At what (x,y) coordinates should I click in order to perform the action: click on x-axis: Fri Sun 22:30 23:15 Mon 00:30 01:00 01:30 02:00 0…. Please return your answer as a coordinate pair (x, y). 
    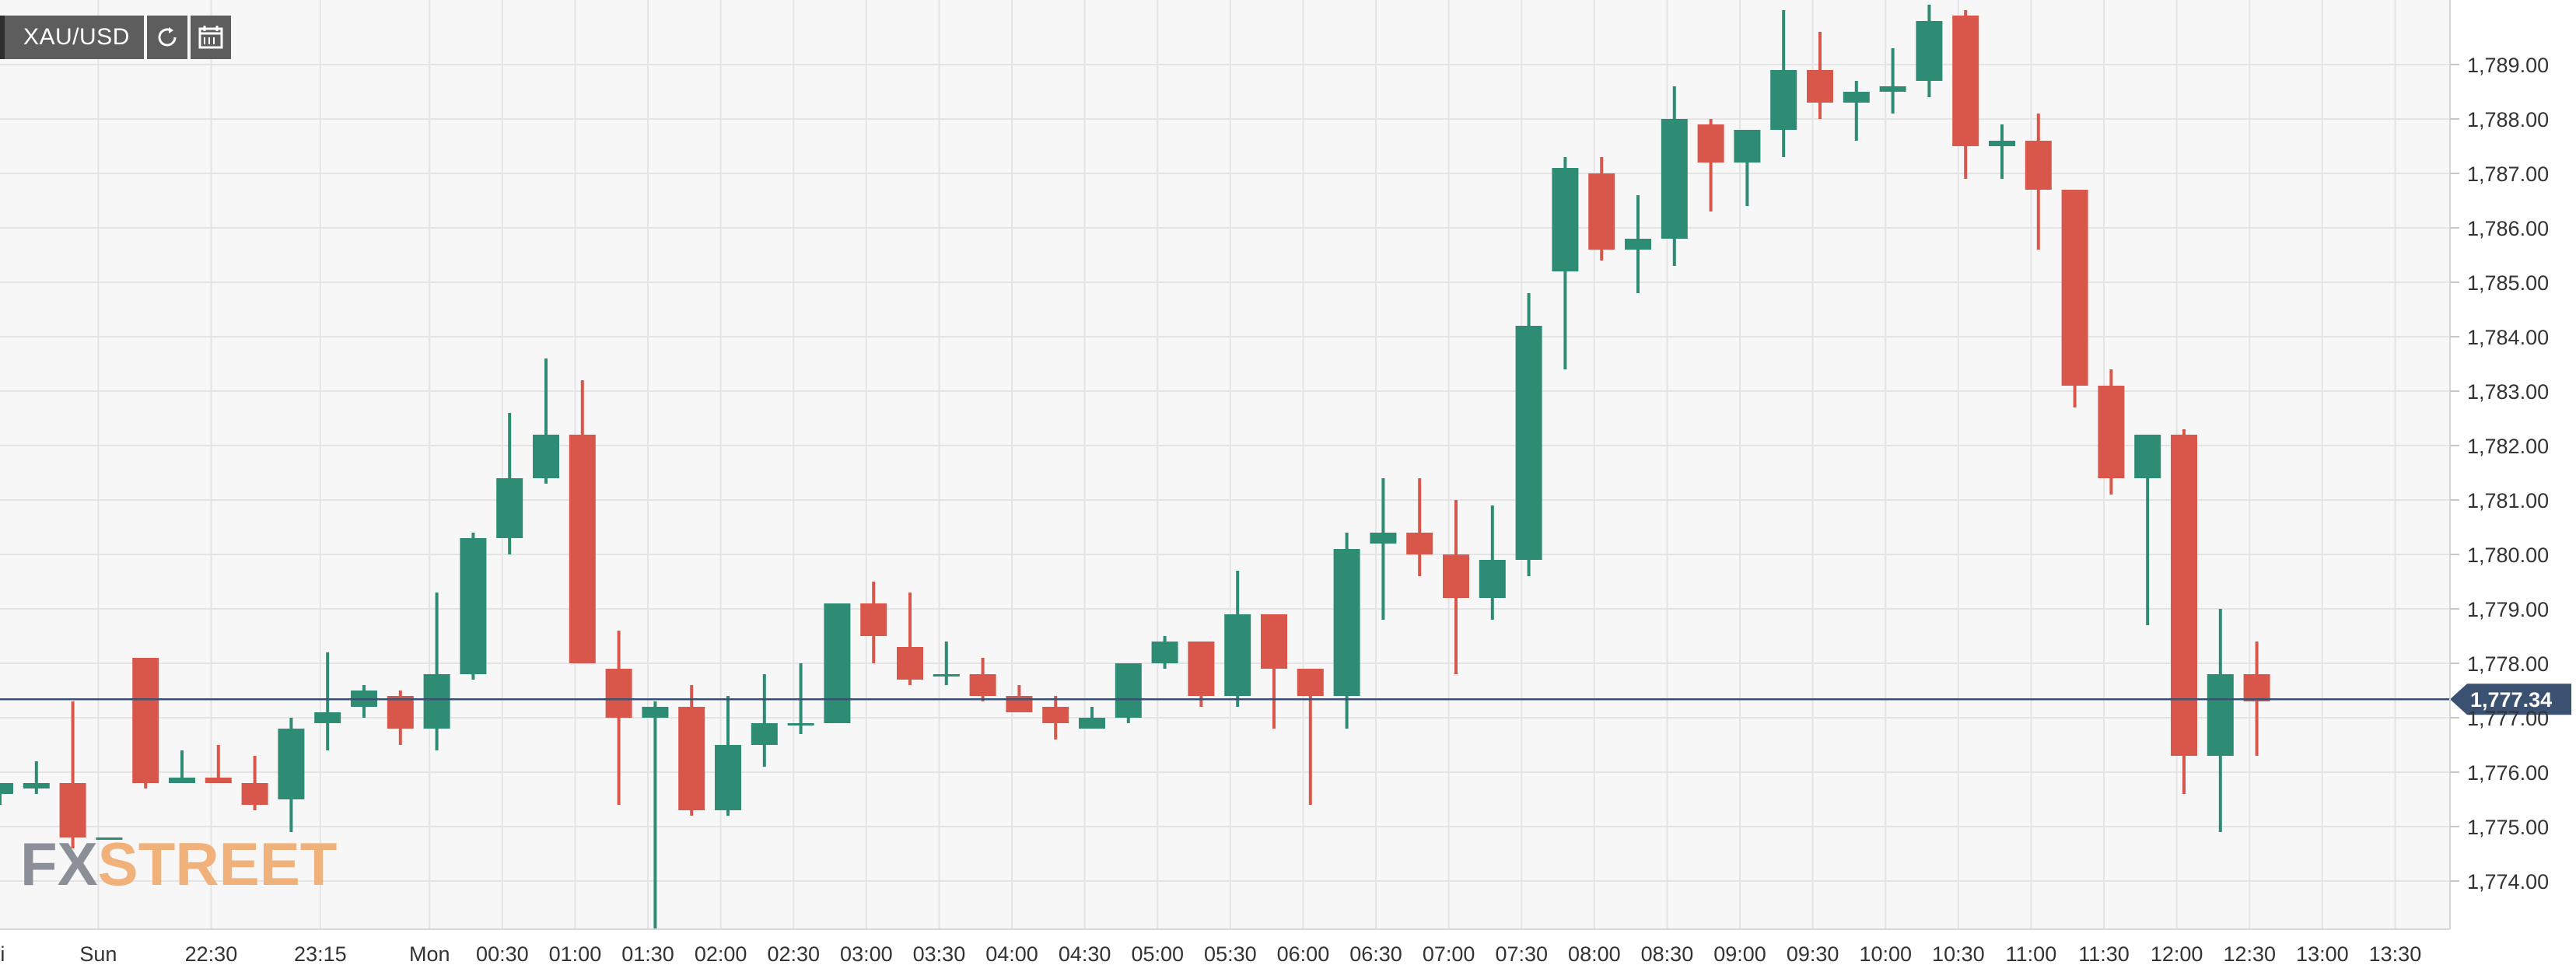
    Looking at the image, I should click on (1210, 954).